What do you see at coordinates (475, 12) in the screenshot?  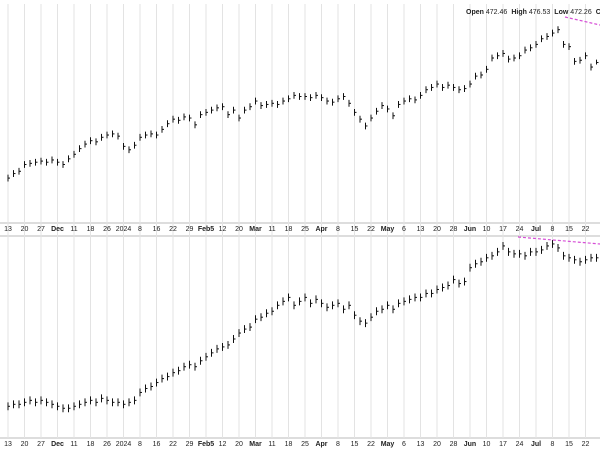 I see `header-label: Open` at bounding box center [475, 12].